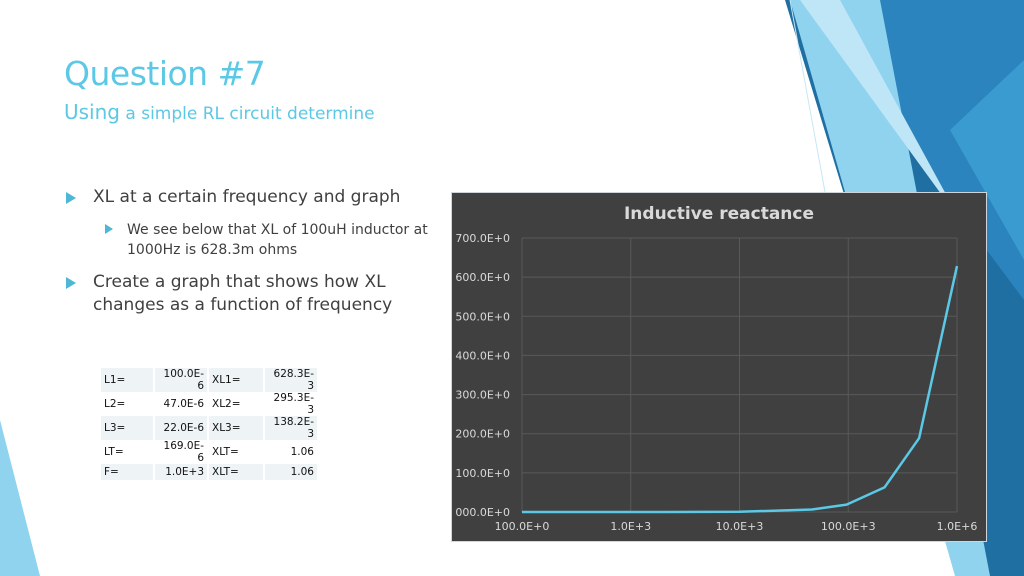 The width and height of the screenshot is (1024, 576). What do you see at coordinates (291, 380) in the screenshot?
I see `table-cell: 628.3E-3` at bounding box center [291, 380].